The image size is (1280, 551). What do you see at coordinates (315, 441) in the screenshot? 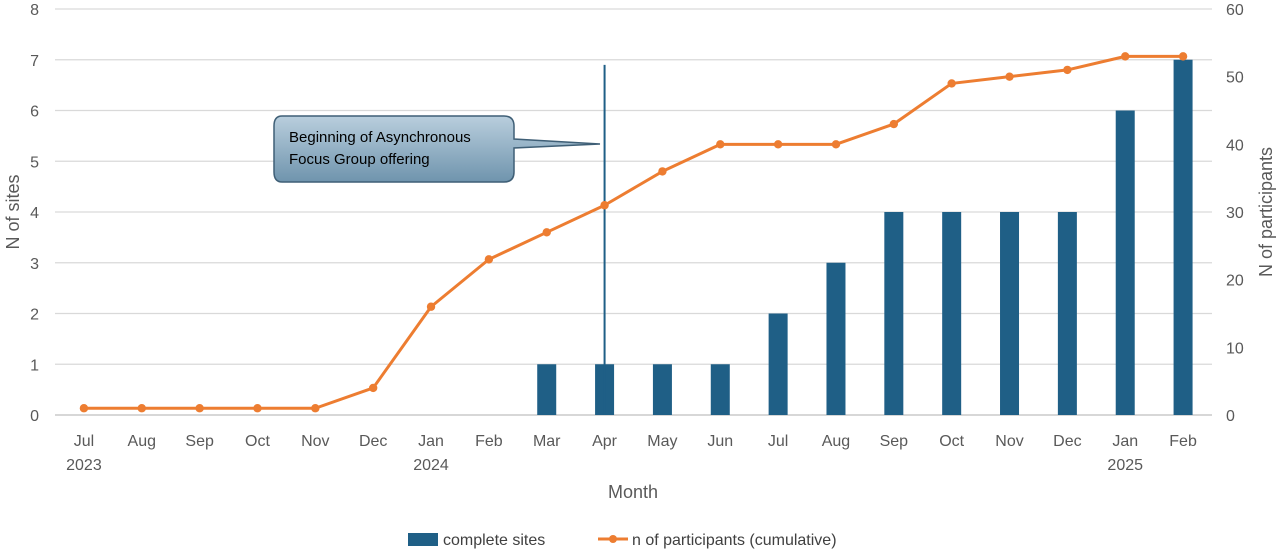
I see `x-tick-label-4: Nov` at bounding box center [315, 441].